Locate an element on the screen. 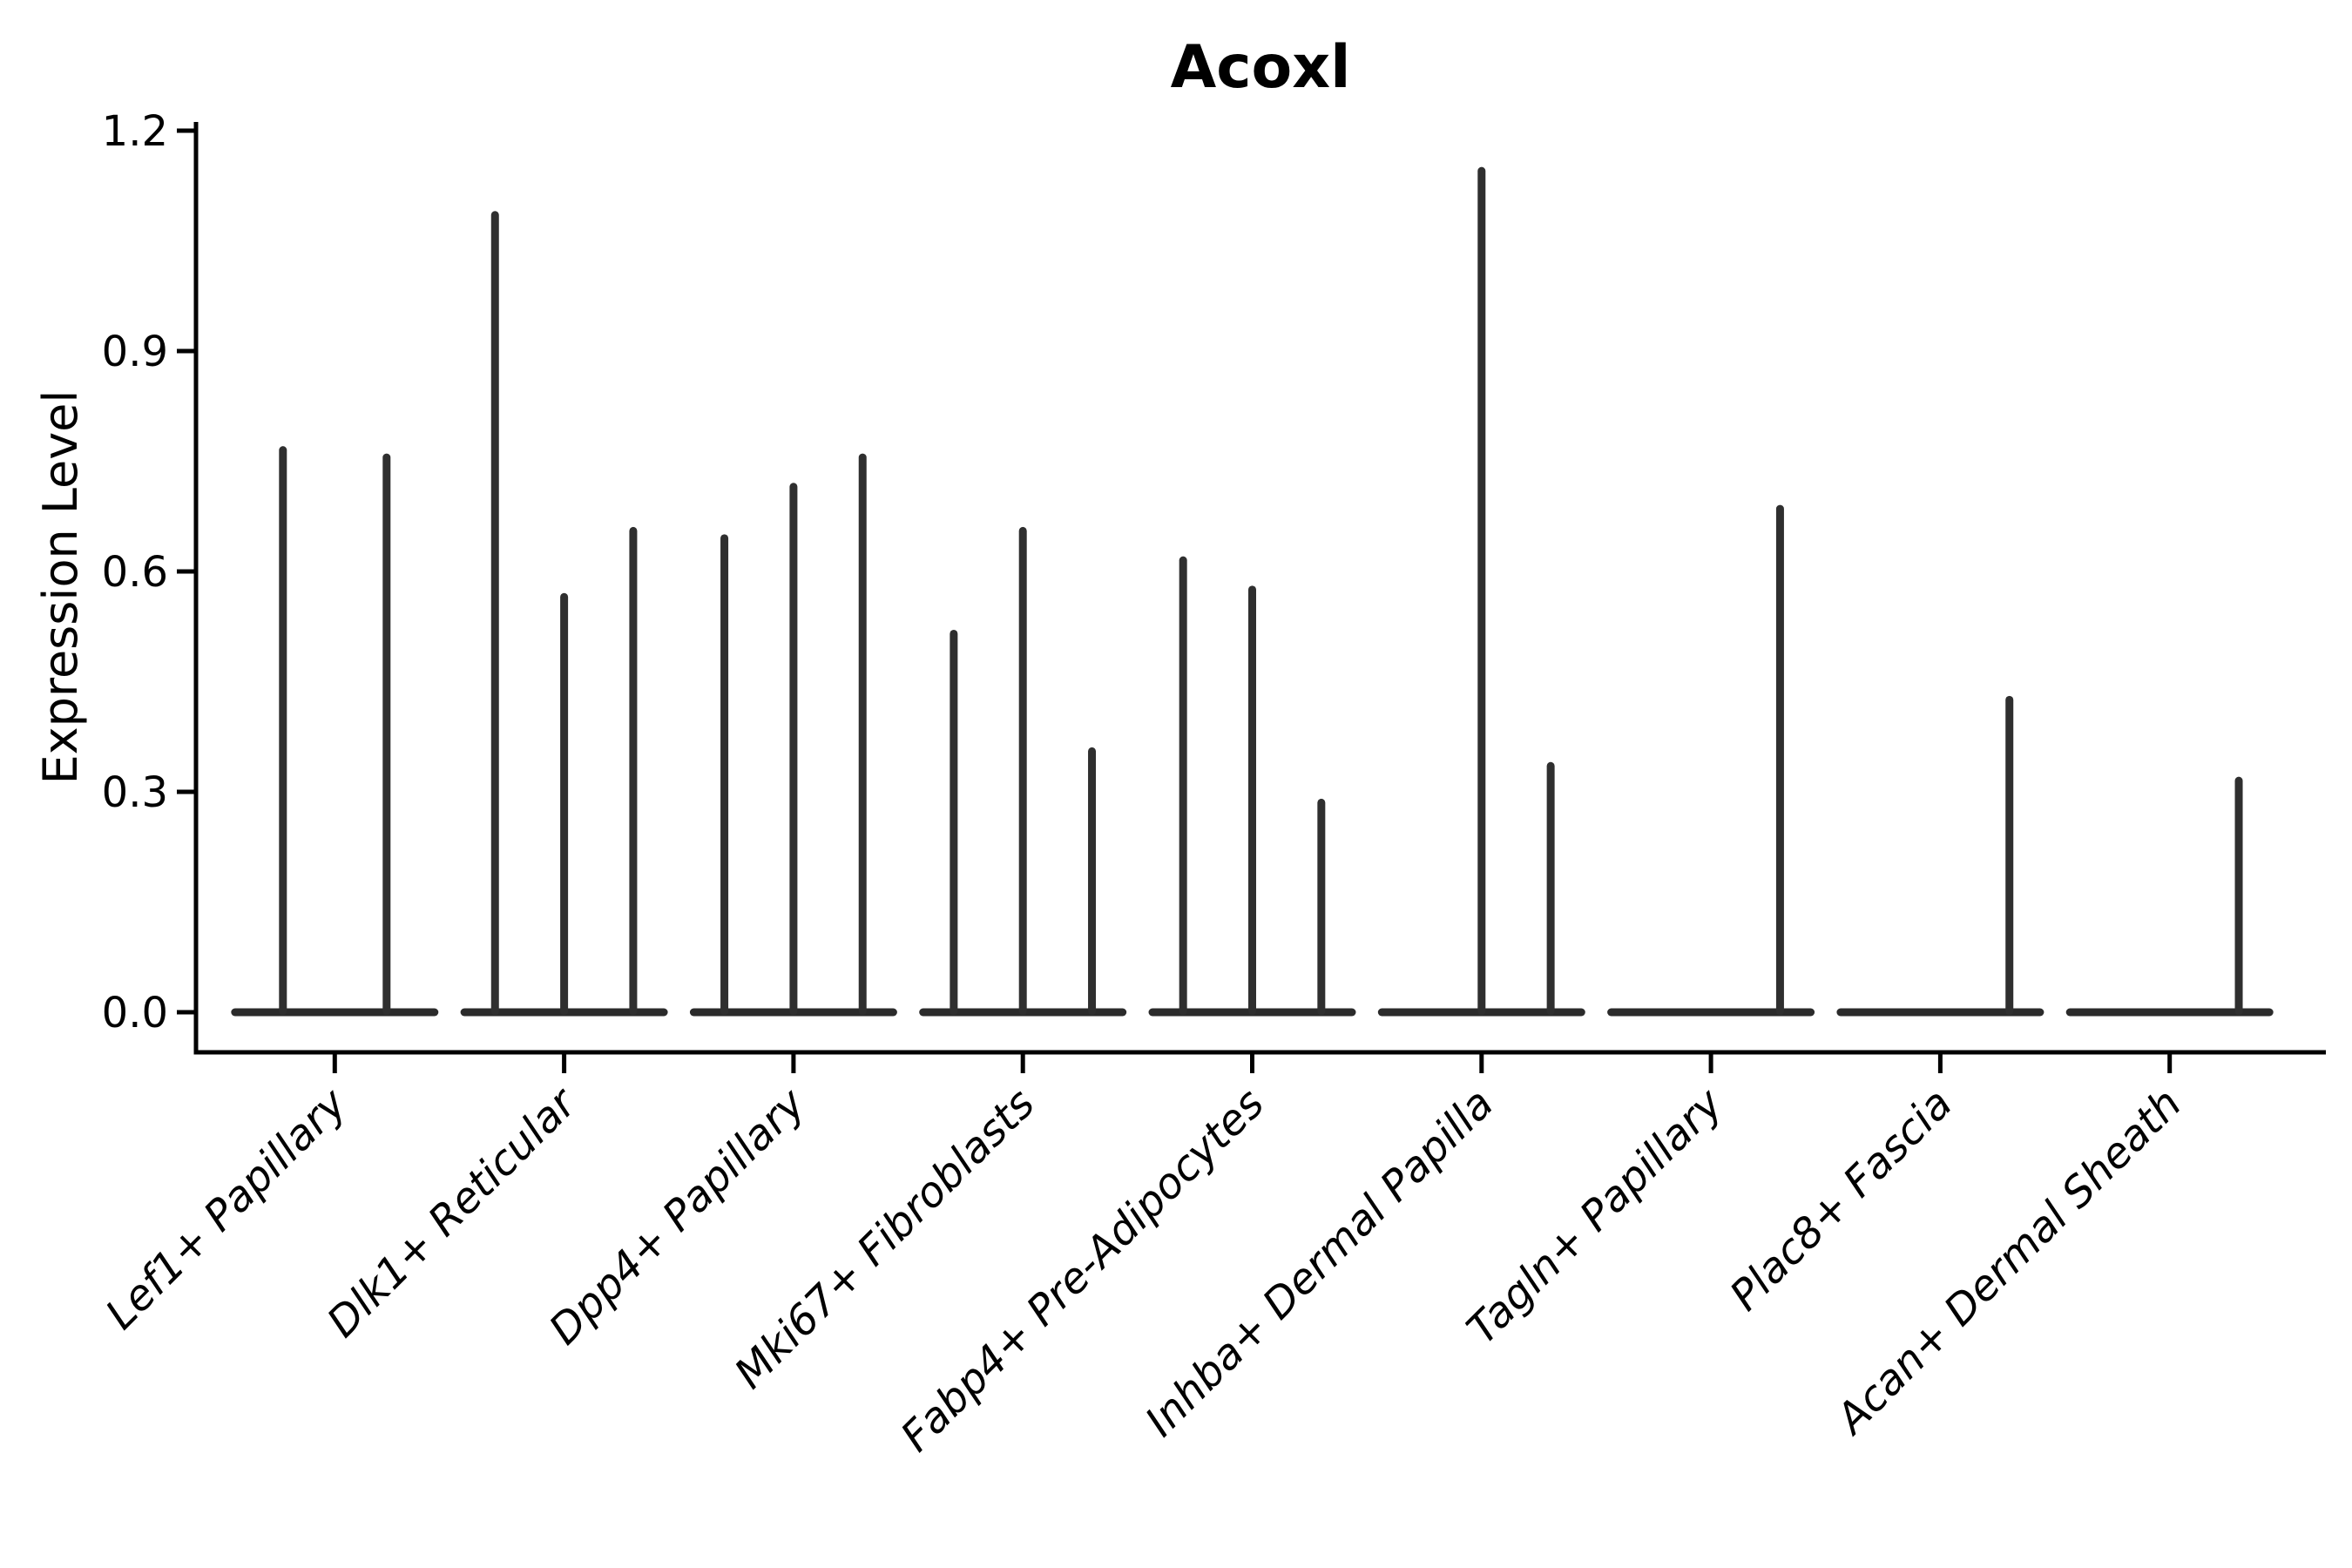  y-tick-label: 1.2 is located at coordinates (135, 131).